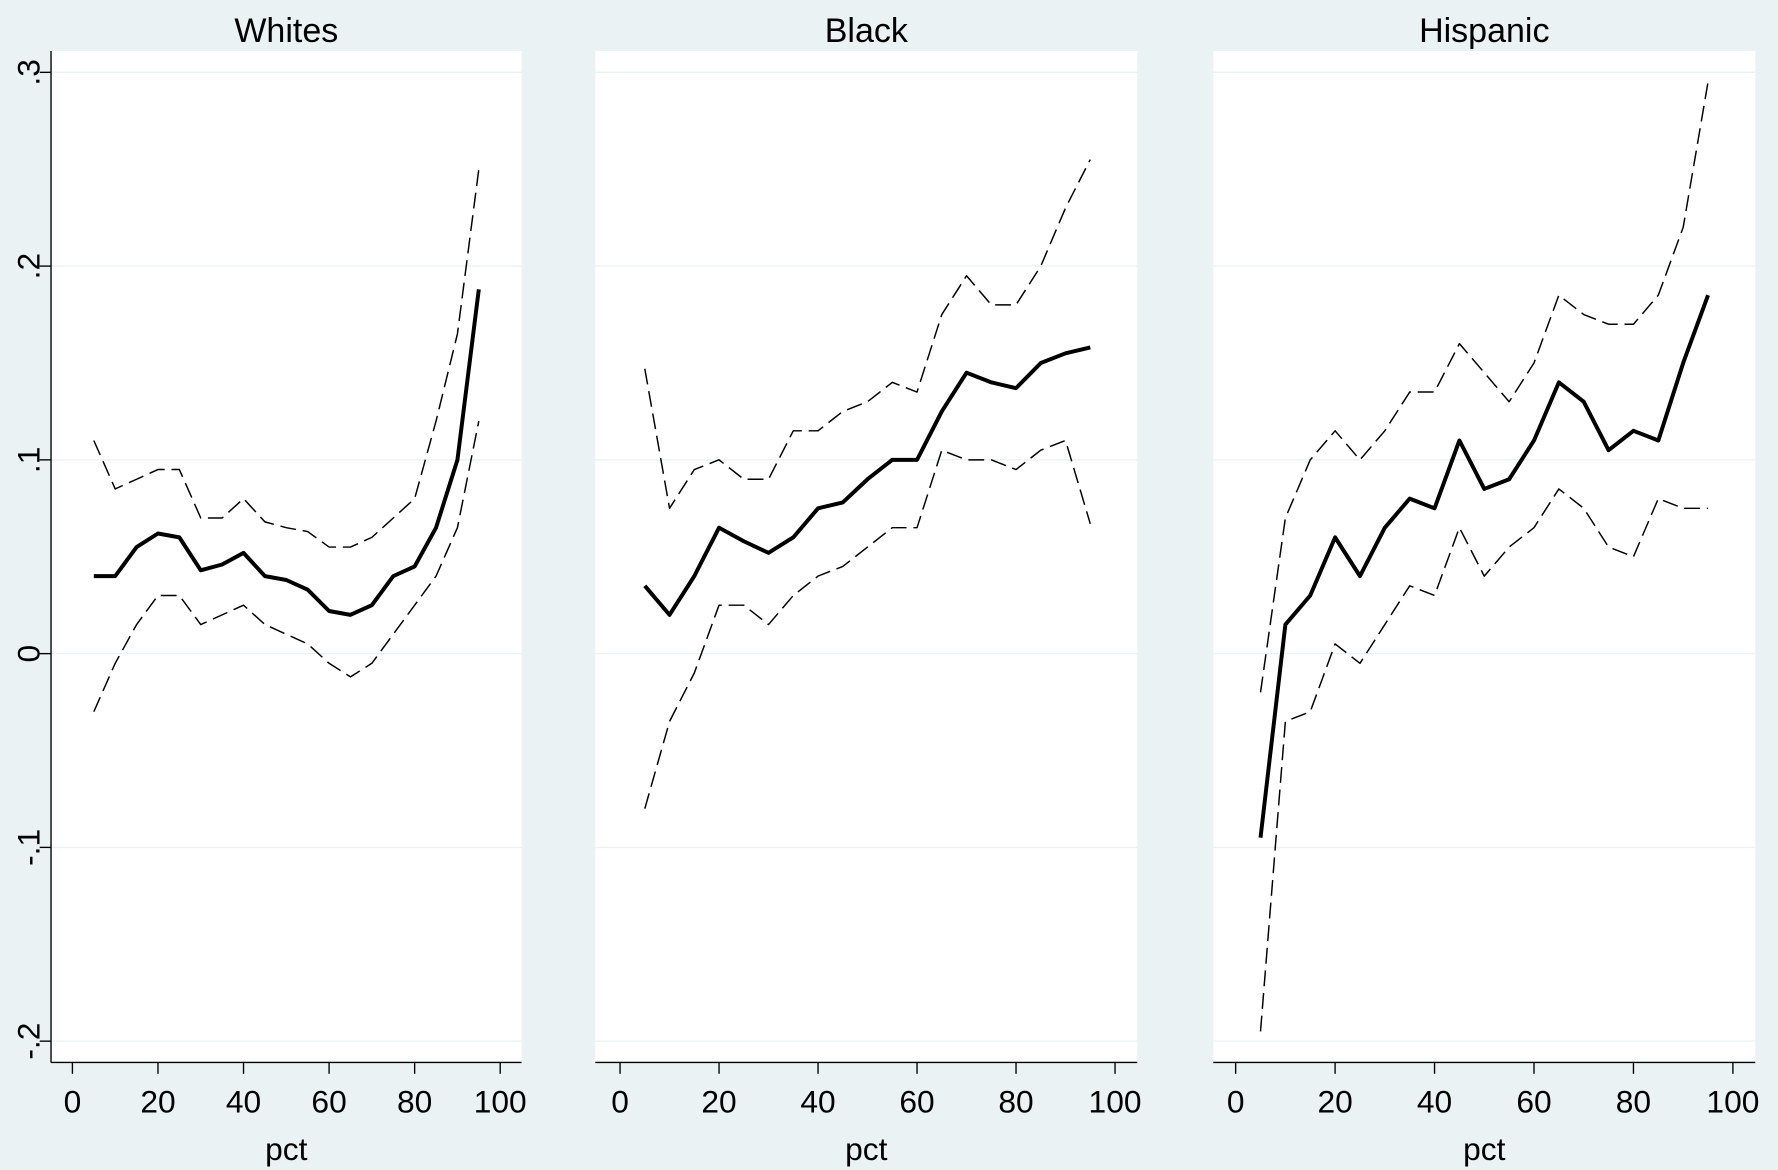  Describe the element at coordinates (29, 266) in the screenshot. I see `y-tick-label: .2` at that location.